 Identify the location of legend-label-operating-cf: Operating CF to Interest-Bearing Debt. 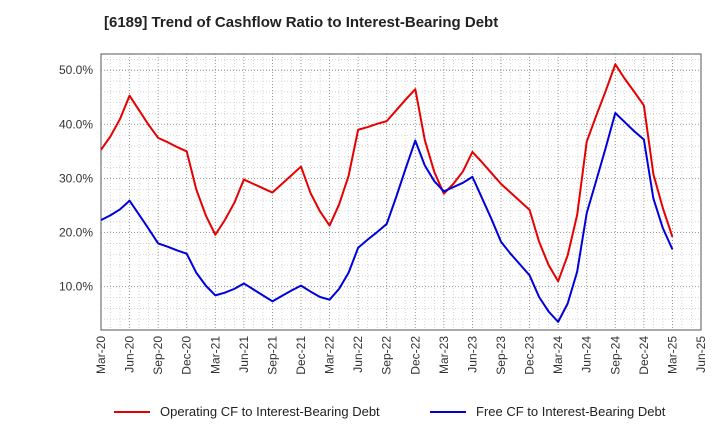
(270, 411).